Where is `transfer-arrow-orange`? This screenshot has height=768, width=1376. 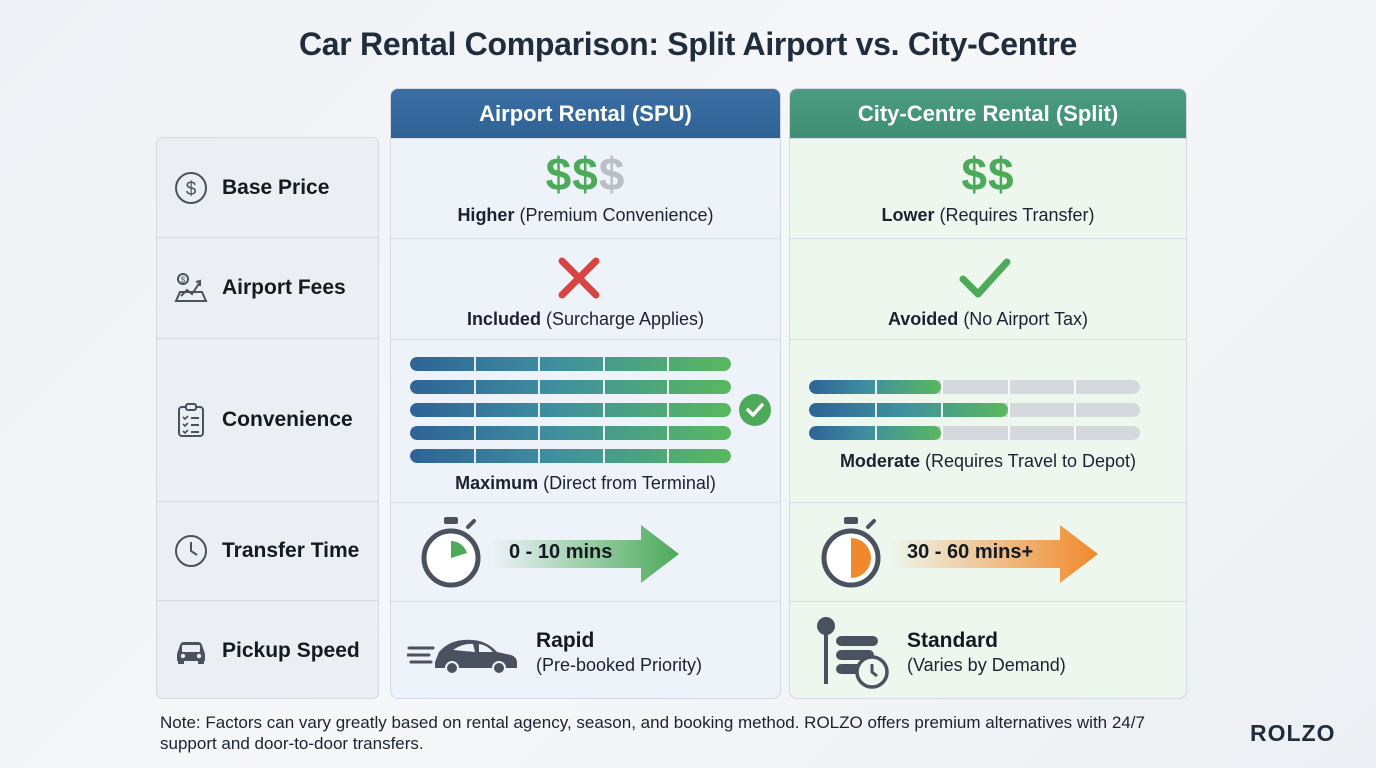
transfer-arrow-orange is located at coordinates (994, 554).